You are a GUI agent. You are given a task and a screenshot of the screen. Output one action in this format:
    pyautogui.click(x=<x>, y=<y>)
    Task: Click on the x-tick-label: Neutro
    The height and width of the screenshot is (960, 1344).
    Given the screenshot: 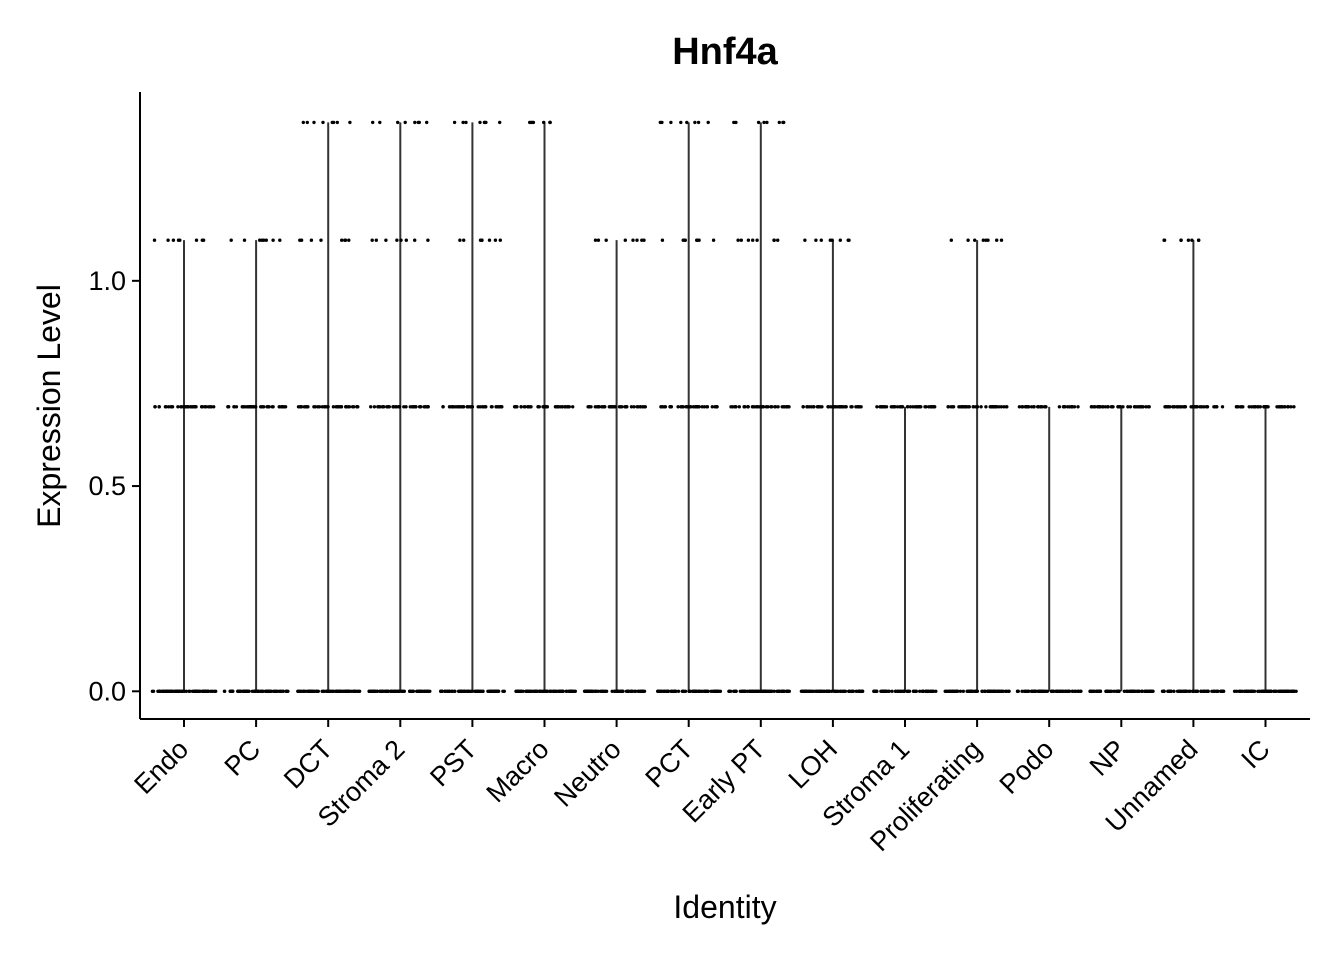 What is the action you would take?
    pyautogui.click(x=587, y=773)
    